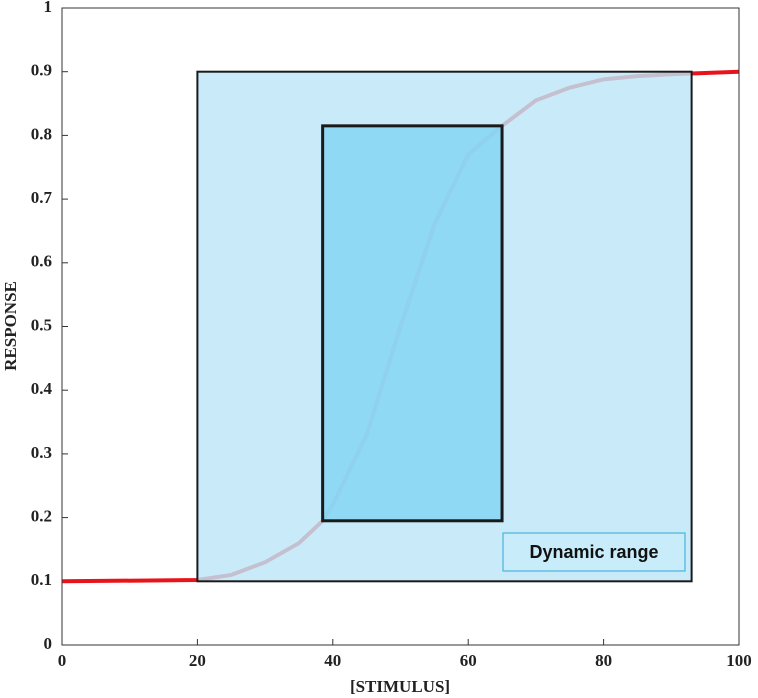 This screenshot has height=698, width=758. Describe the element at coordinates (41, 261) in the screenshot. I see `y-tick-label: 0.6` at that location.